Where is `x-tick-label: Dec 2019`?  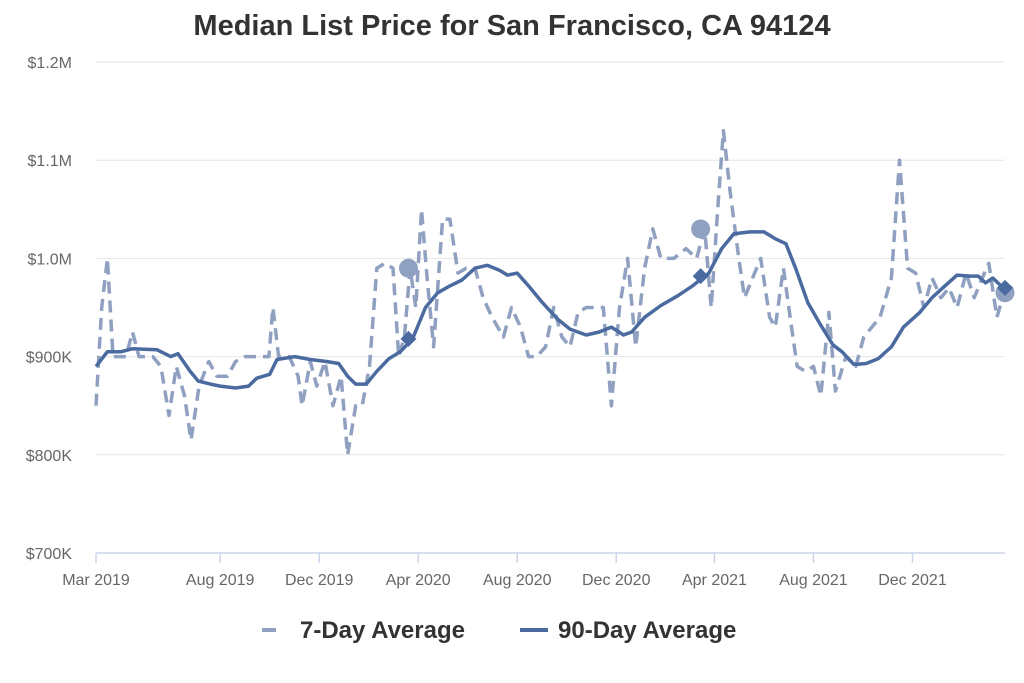
x-tick-label: Dec 2019 is located at coordinates (319, 580).